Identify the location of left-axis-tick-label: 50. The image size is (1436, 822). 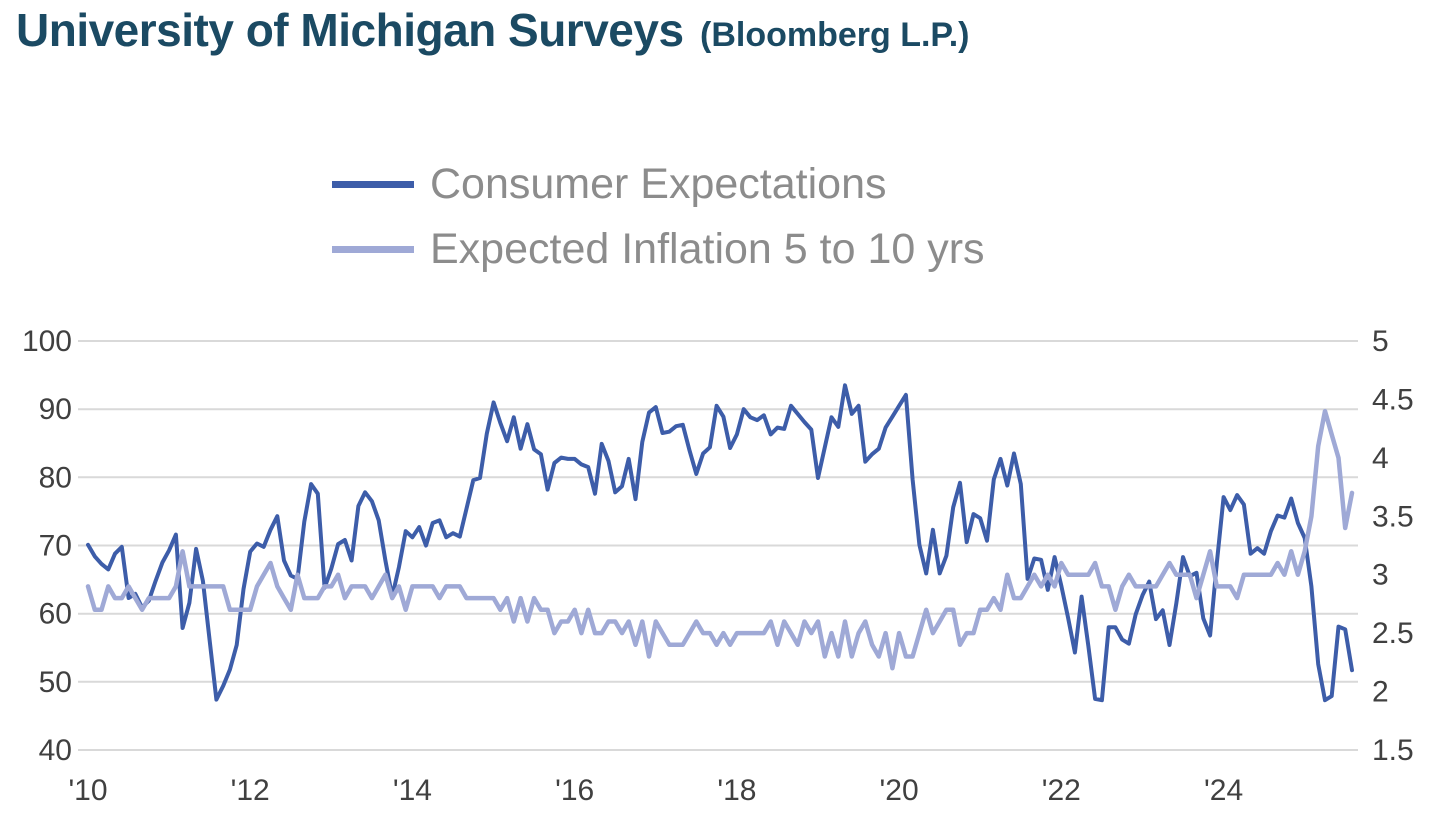
(55, 682).